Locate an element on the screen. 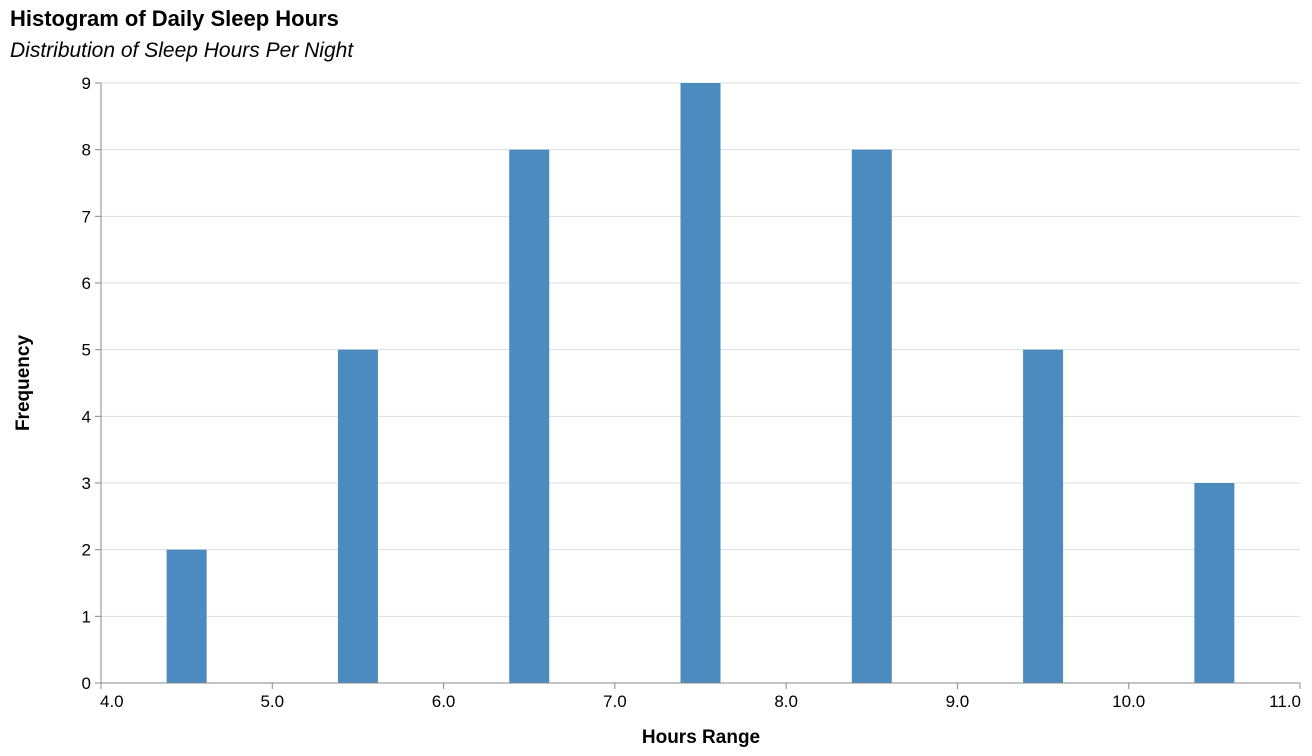  y-tick-label: 6 is located at coordinates (86, 283).